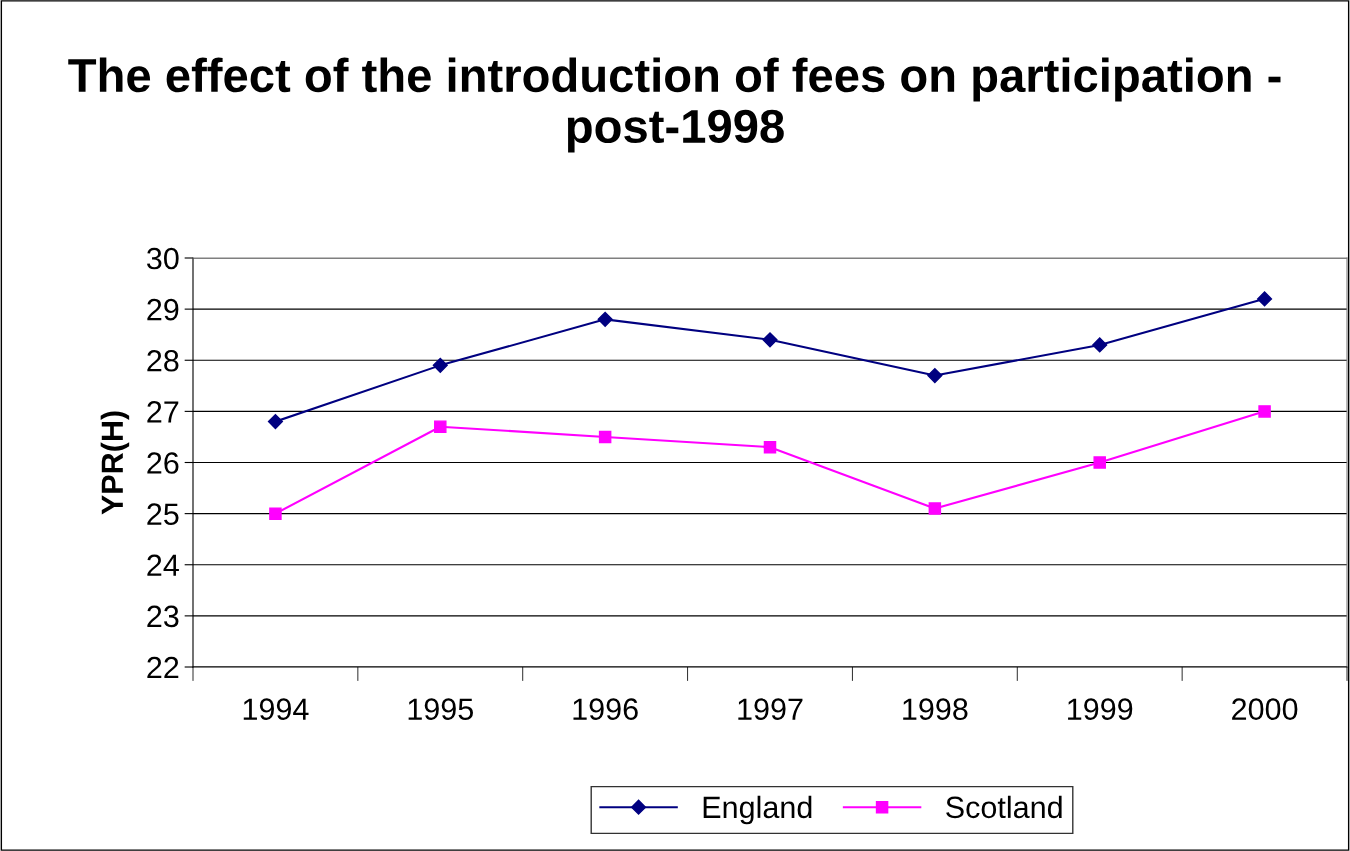 The width and height of the screenshot is (1350, 851). I want to click on x-tick-label: 1996, so click(605, 709).